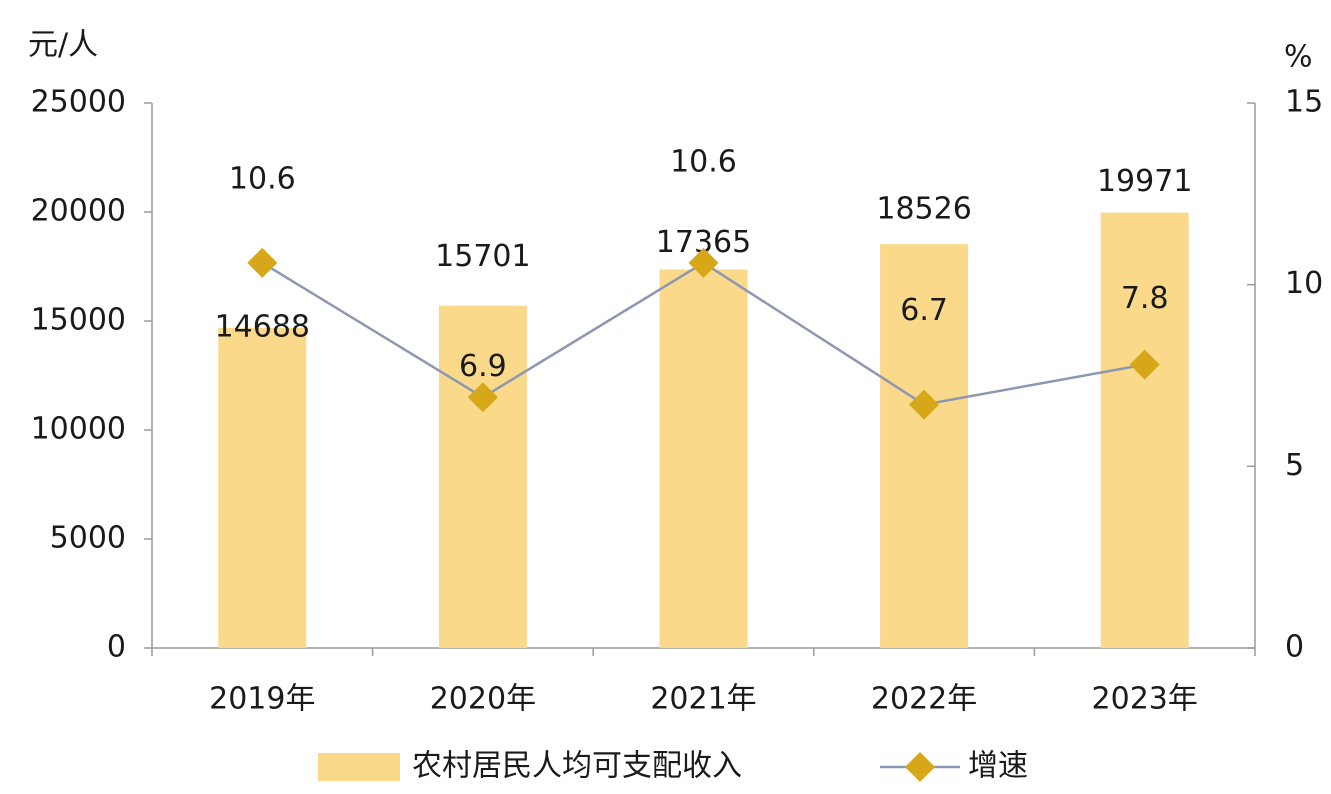 This screenshot has width=1331, height=794. What do you see at coordinates (1144, 181) in the screenshot?
I see `bar-value-label: 19971` at bounding box center [1144, 181].